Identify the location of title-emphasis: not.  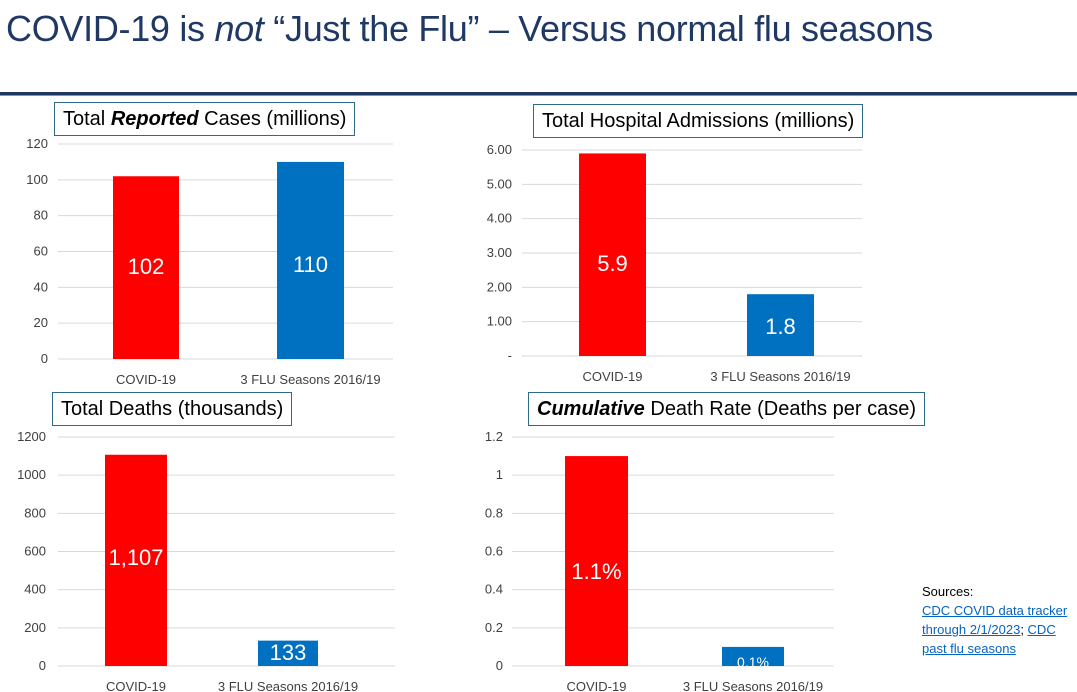
(239, 28).